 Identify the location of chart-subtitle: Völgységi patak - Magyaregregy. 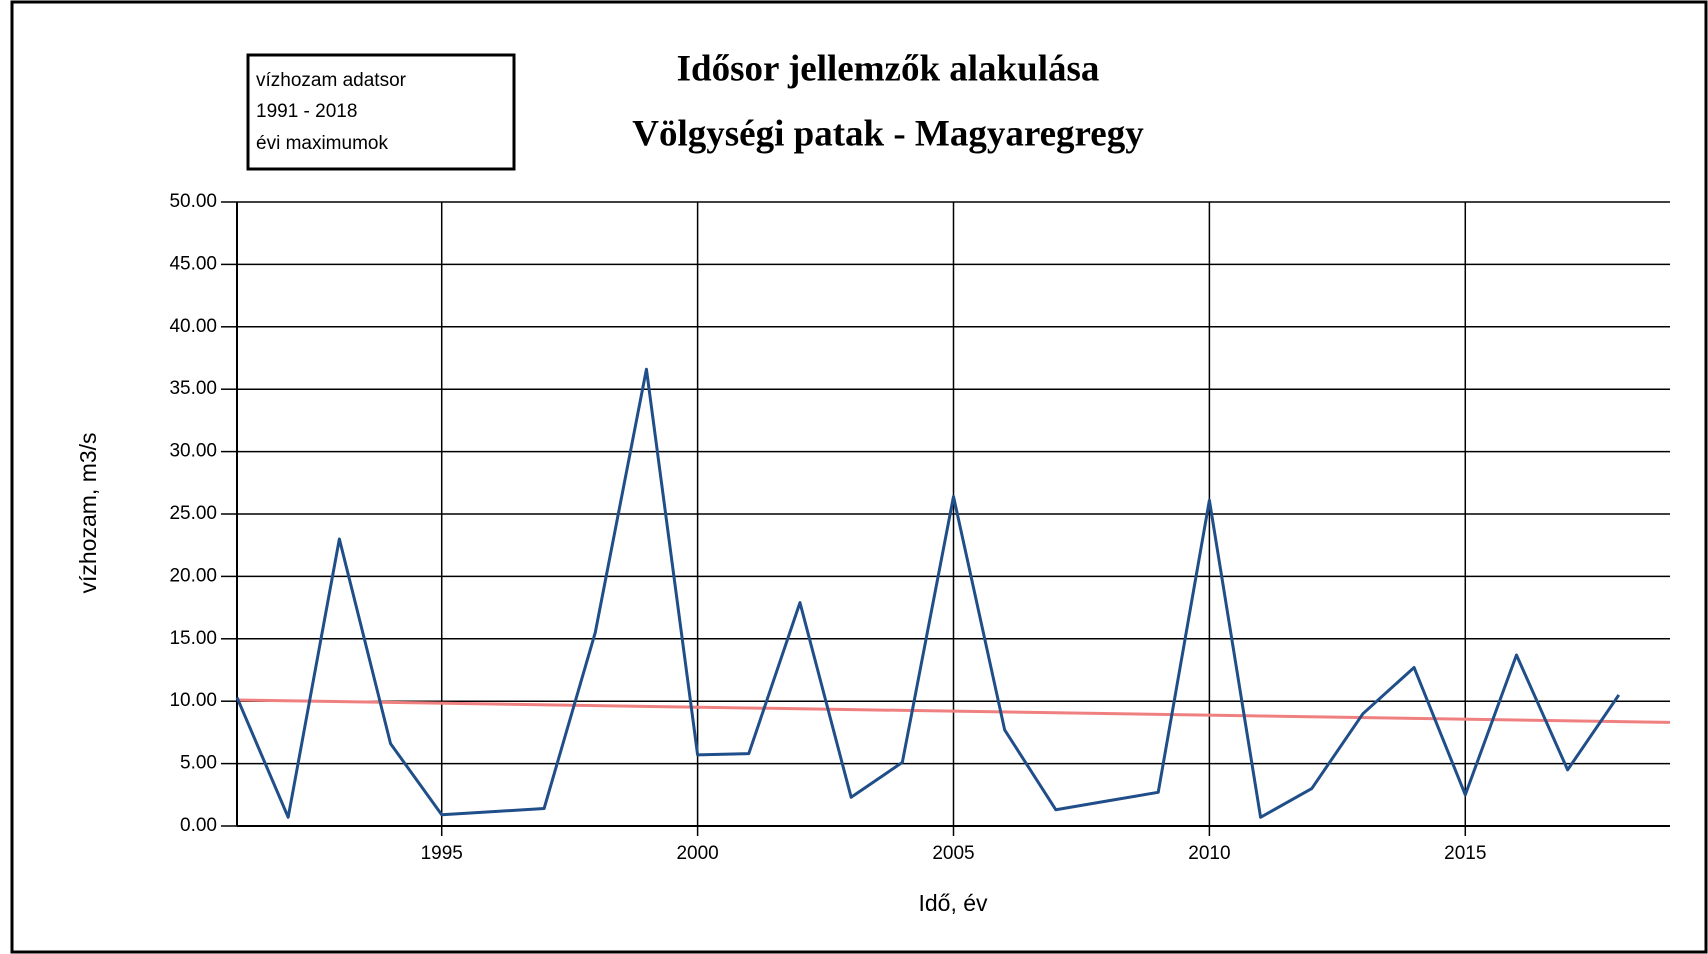
(888, 133).